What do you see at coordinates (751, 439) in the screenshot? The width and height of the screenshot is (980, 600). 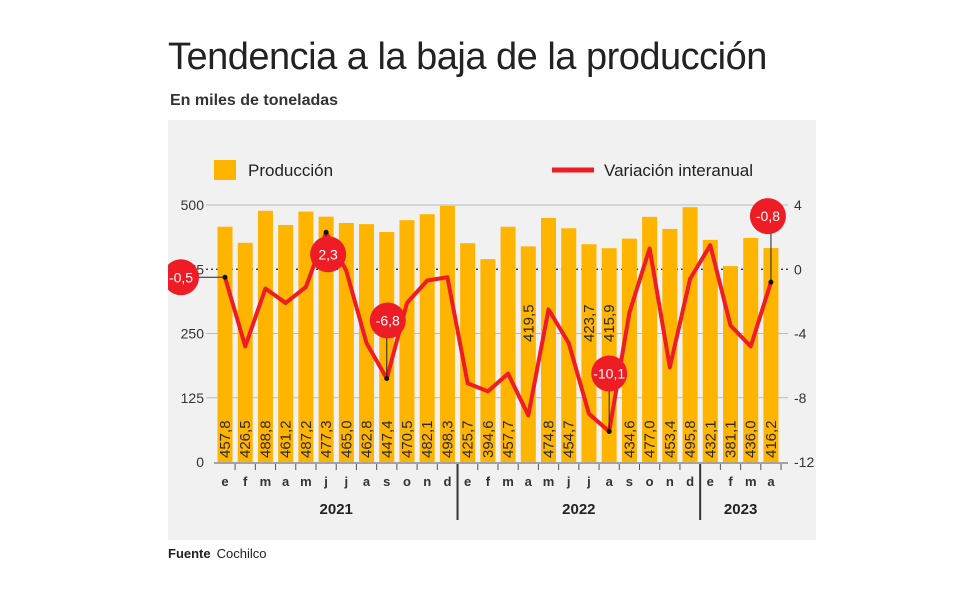 I see `bar-value-label: 436,0` at bounding box center [751, 439].